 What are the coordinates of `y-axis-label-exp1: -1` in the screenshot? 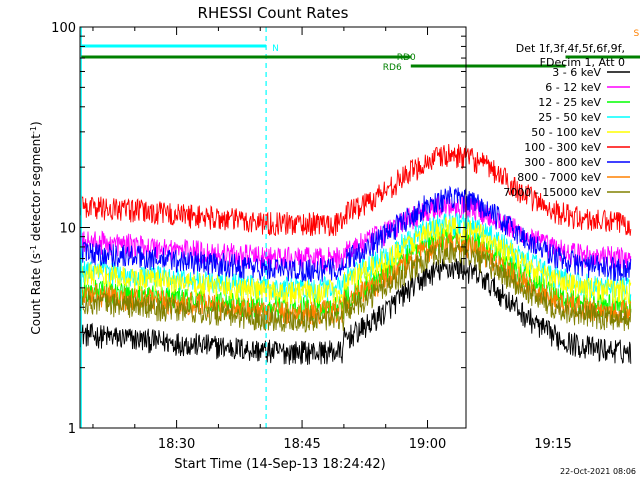 It's located at (33, 249).